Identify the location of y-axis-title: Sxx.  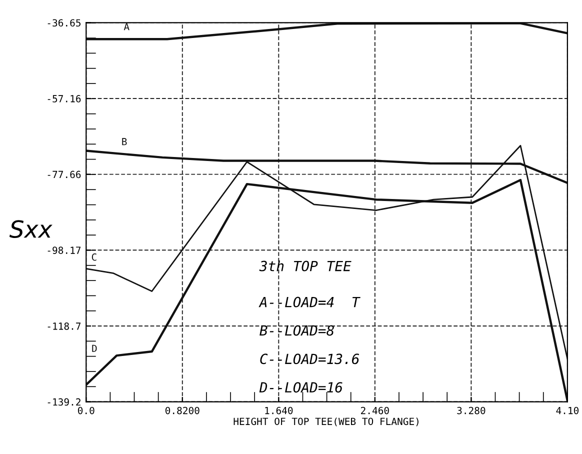
(30, 229).